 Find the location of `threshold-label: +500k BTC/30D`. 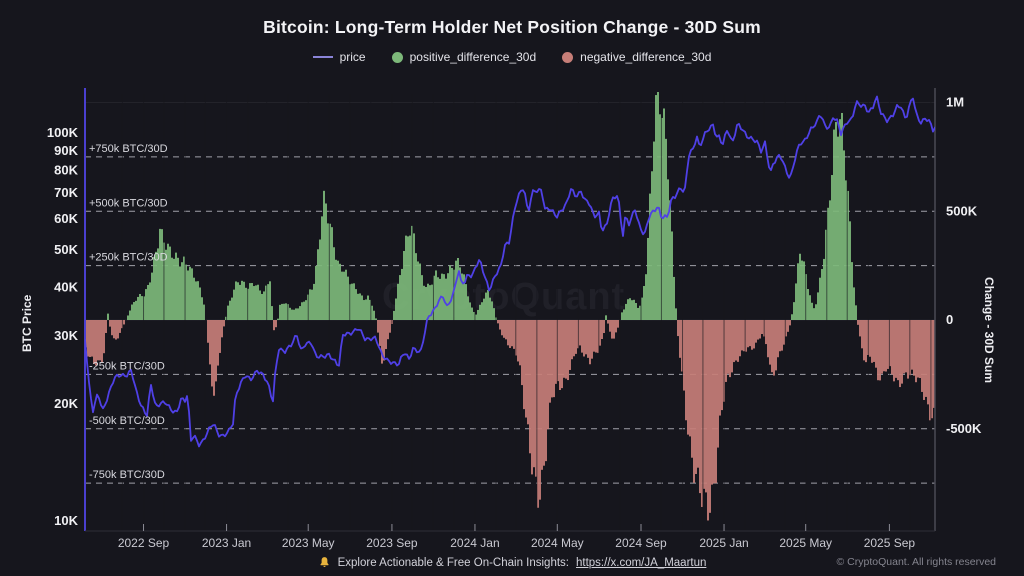

threshold-label: +500k BTC/30D is located at coordinates (128, 203).